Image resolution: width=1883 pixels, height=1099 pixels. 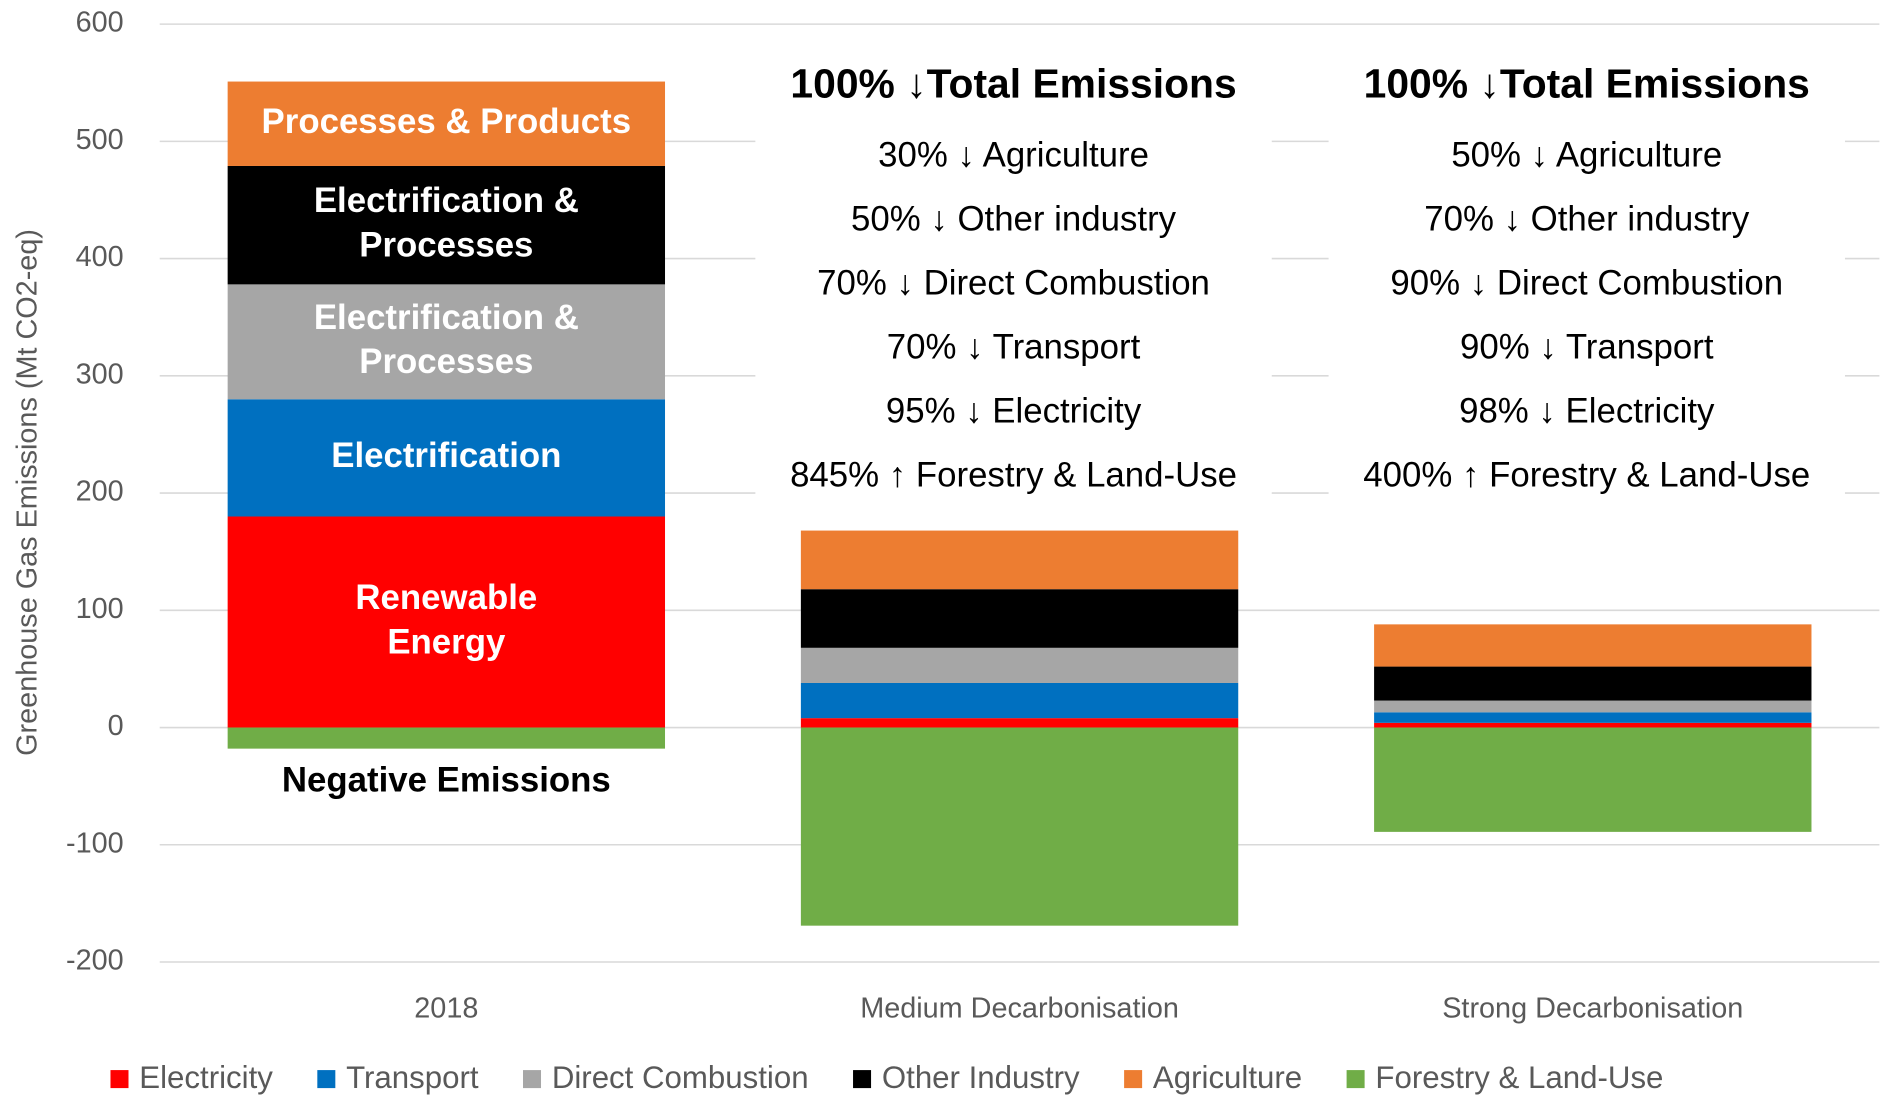 What do you see at coordinates (1013, 155) in the screenshot?
I see `note-line: 30% ↓ Agriculture` at bounding box center [1013, 155].